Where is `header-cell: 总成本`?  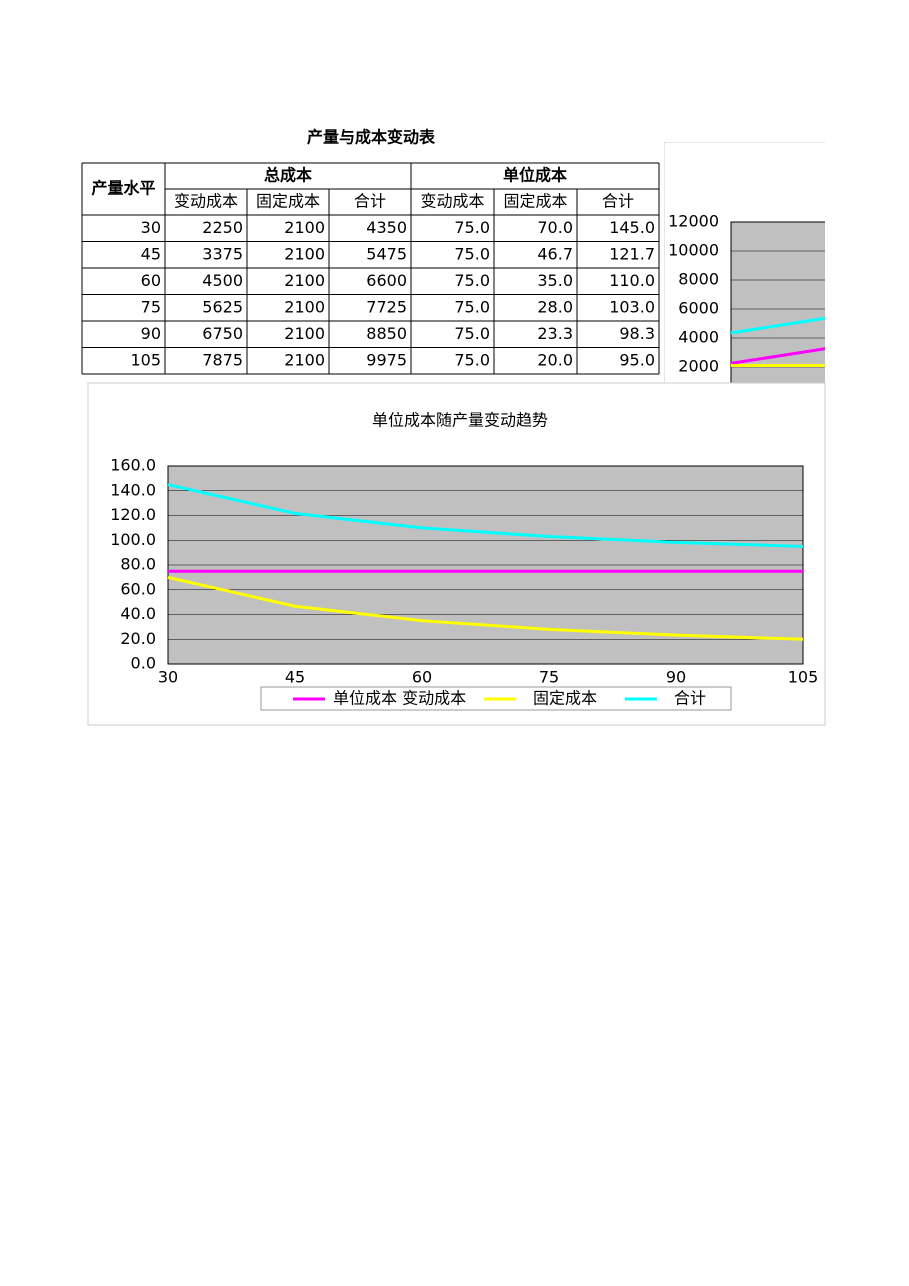 header-cell: 总成本 is located at coordinates (288, 175).